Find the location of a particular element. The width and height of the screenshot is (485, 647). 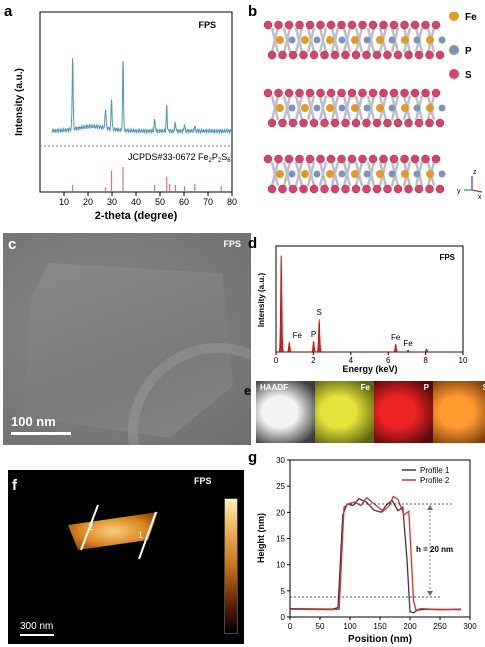

xrd-xtick-label: 60 is located at coordinates (184, 202).